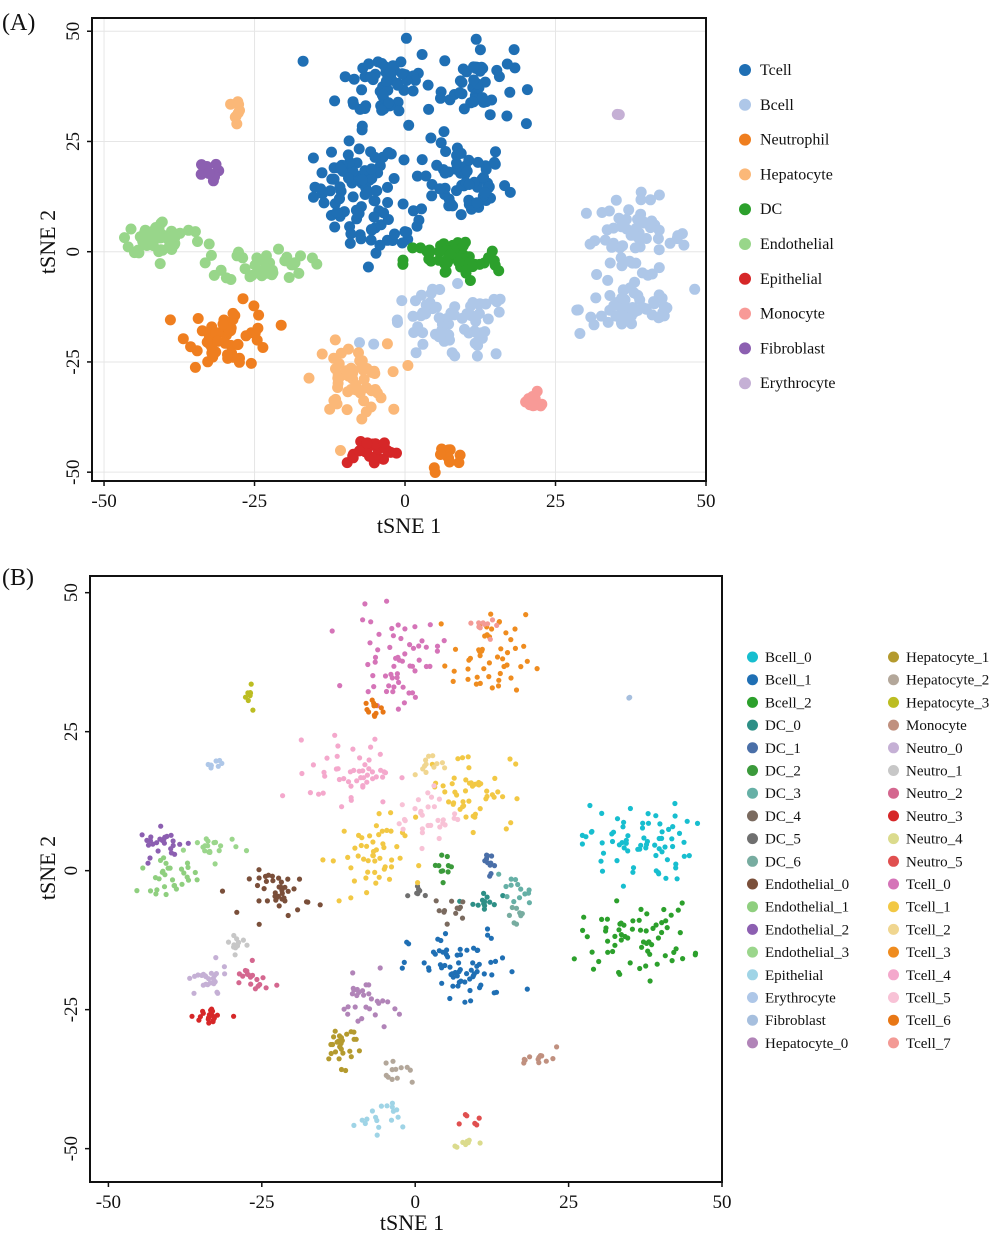  Describe the element at coordinates (77, 253) in the screenshot. I see `y-ticks-a: -50 -25 0 25 50` at that location.